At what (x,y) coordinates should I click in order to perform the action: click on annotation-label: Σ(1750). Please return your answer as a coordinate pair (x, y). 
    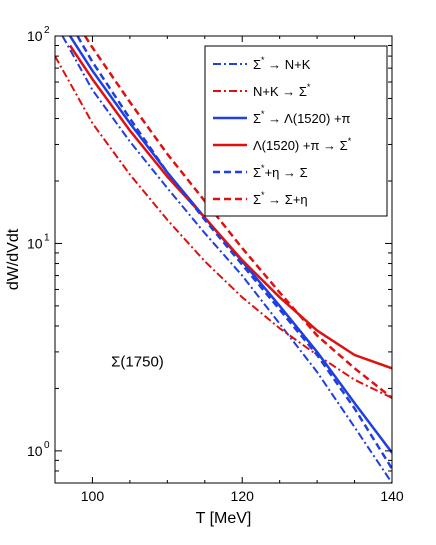
    Looking at the image, I should click on (137, 362).